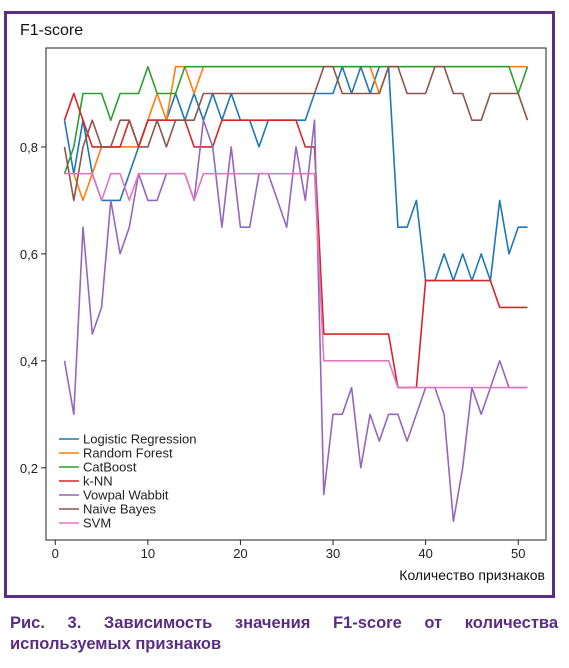 The image size is (569, 668). What do you see at coordinates (333, 553) in the screenshot?
I see `x-tick-label: 30` at bounding box center [333, 553].